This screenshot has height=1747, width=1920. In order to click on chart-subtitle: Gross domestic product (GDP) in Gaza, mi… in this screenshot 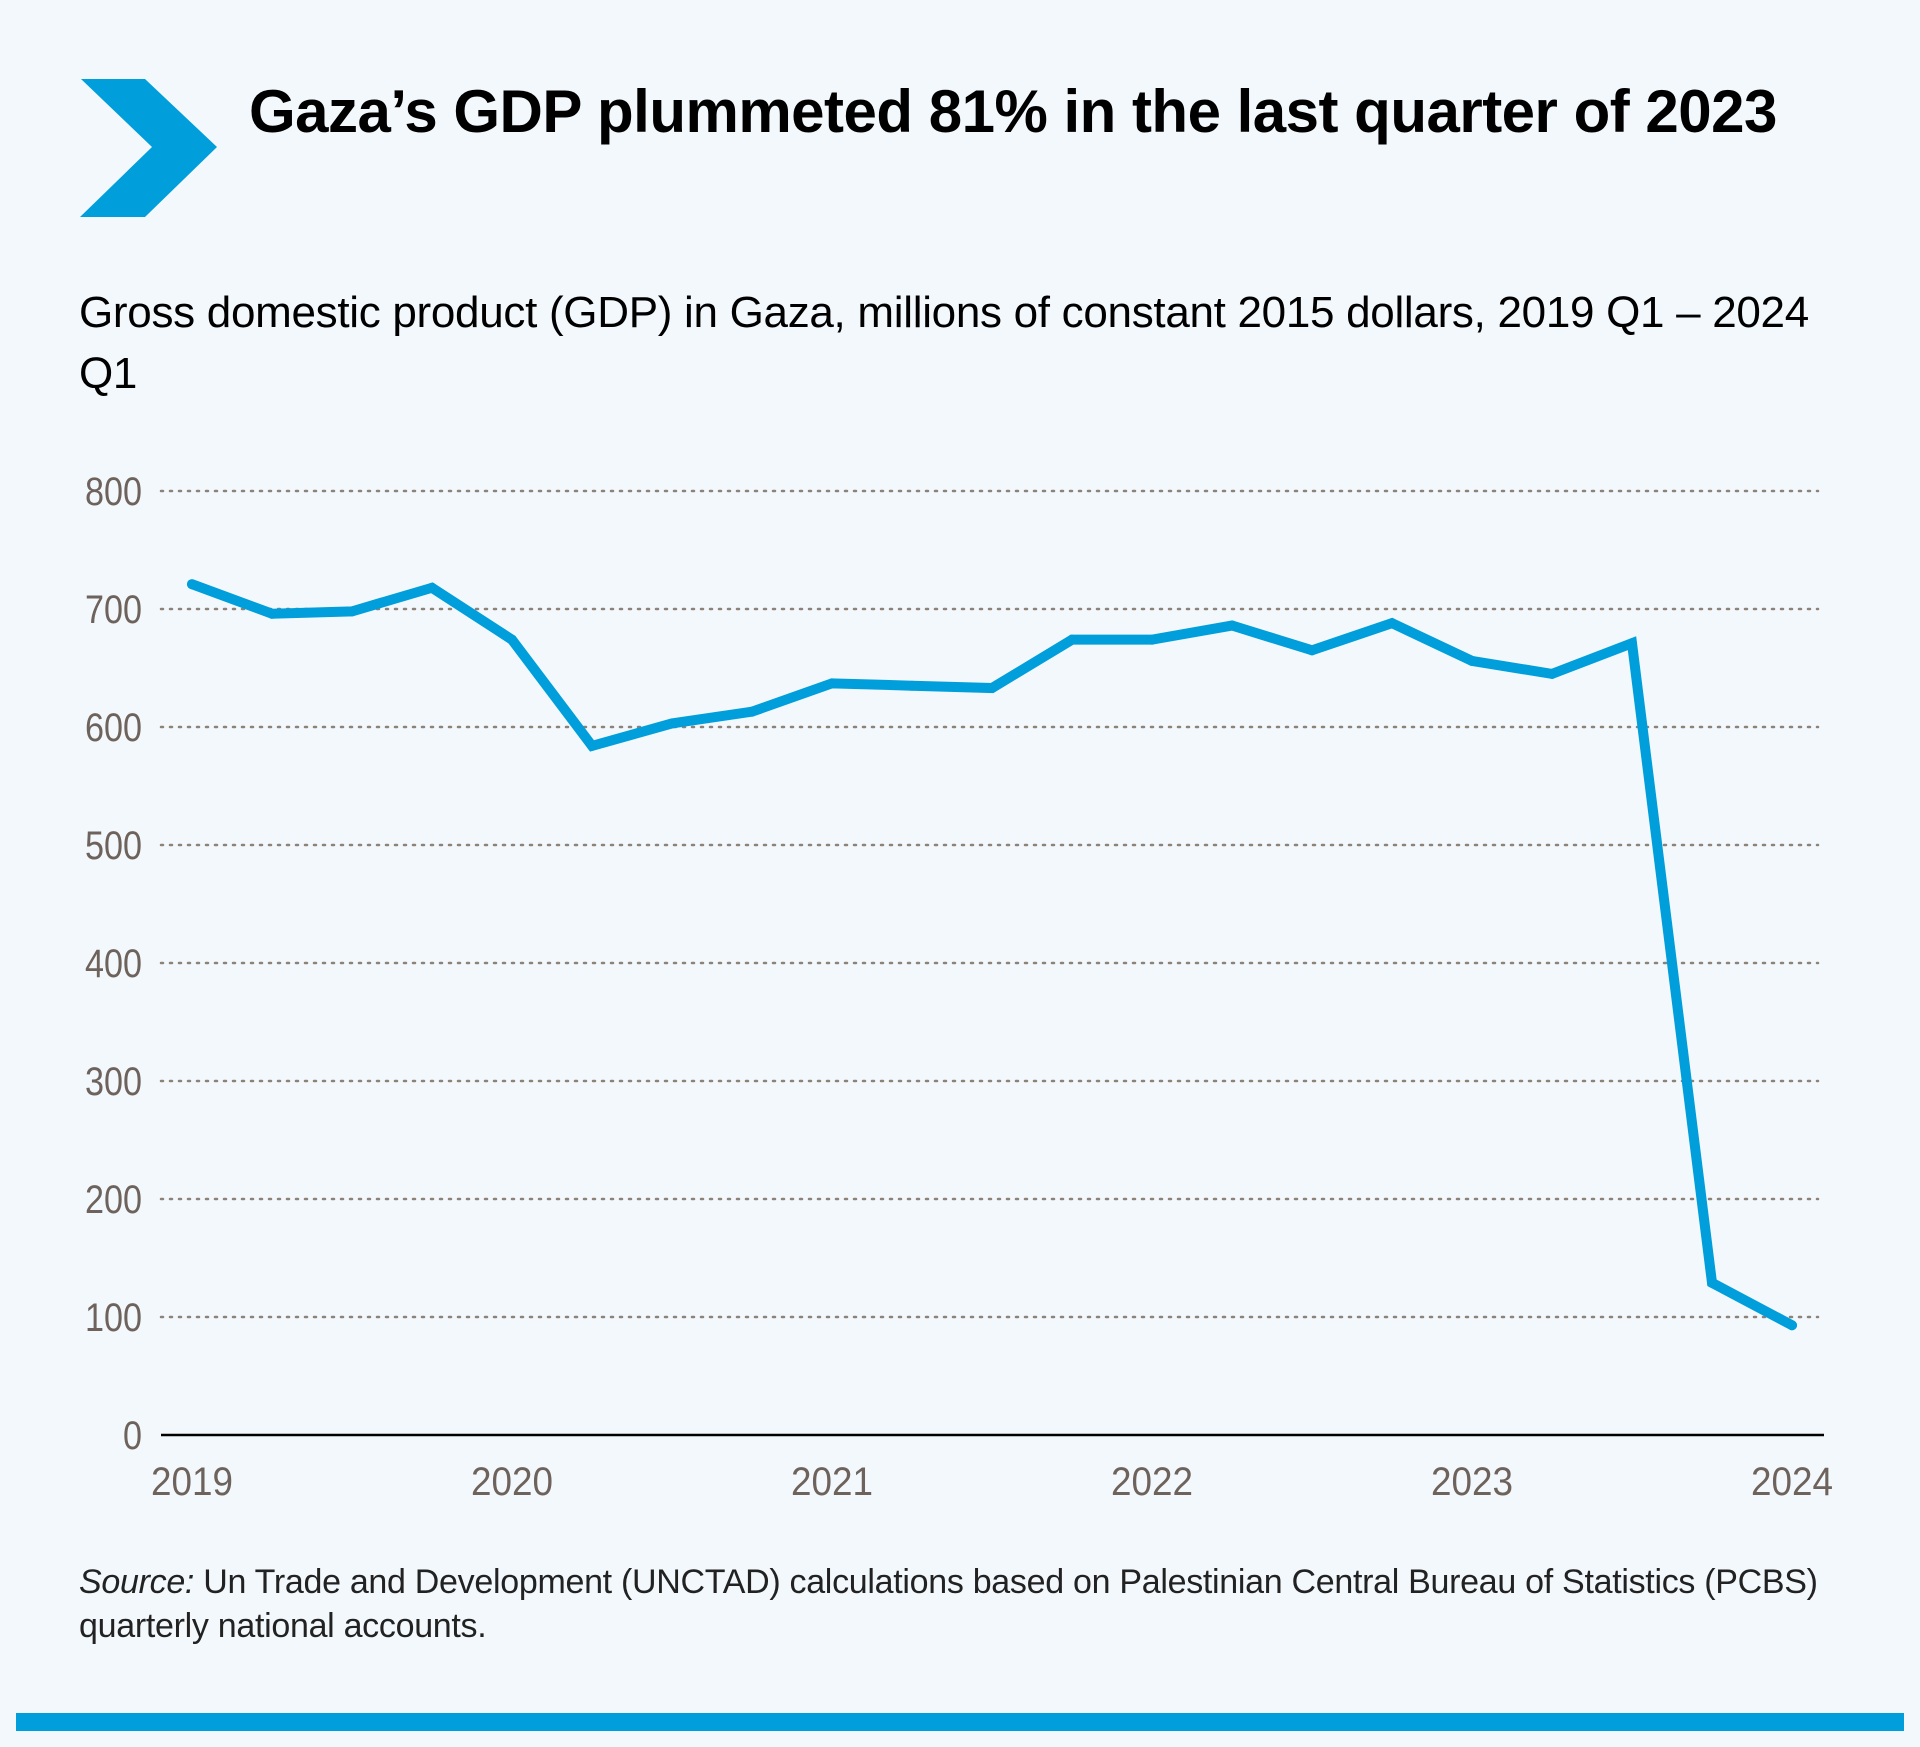, I will do `click(944, 343)`.